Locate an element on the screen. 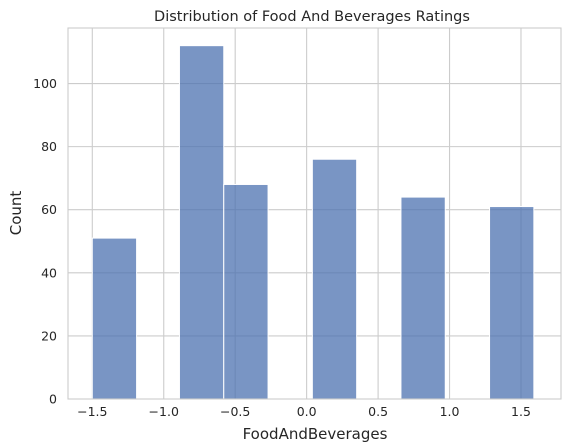  x-tick-label: −1.0 is located at coordinates (164, 411).